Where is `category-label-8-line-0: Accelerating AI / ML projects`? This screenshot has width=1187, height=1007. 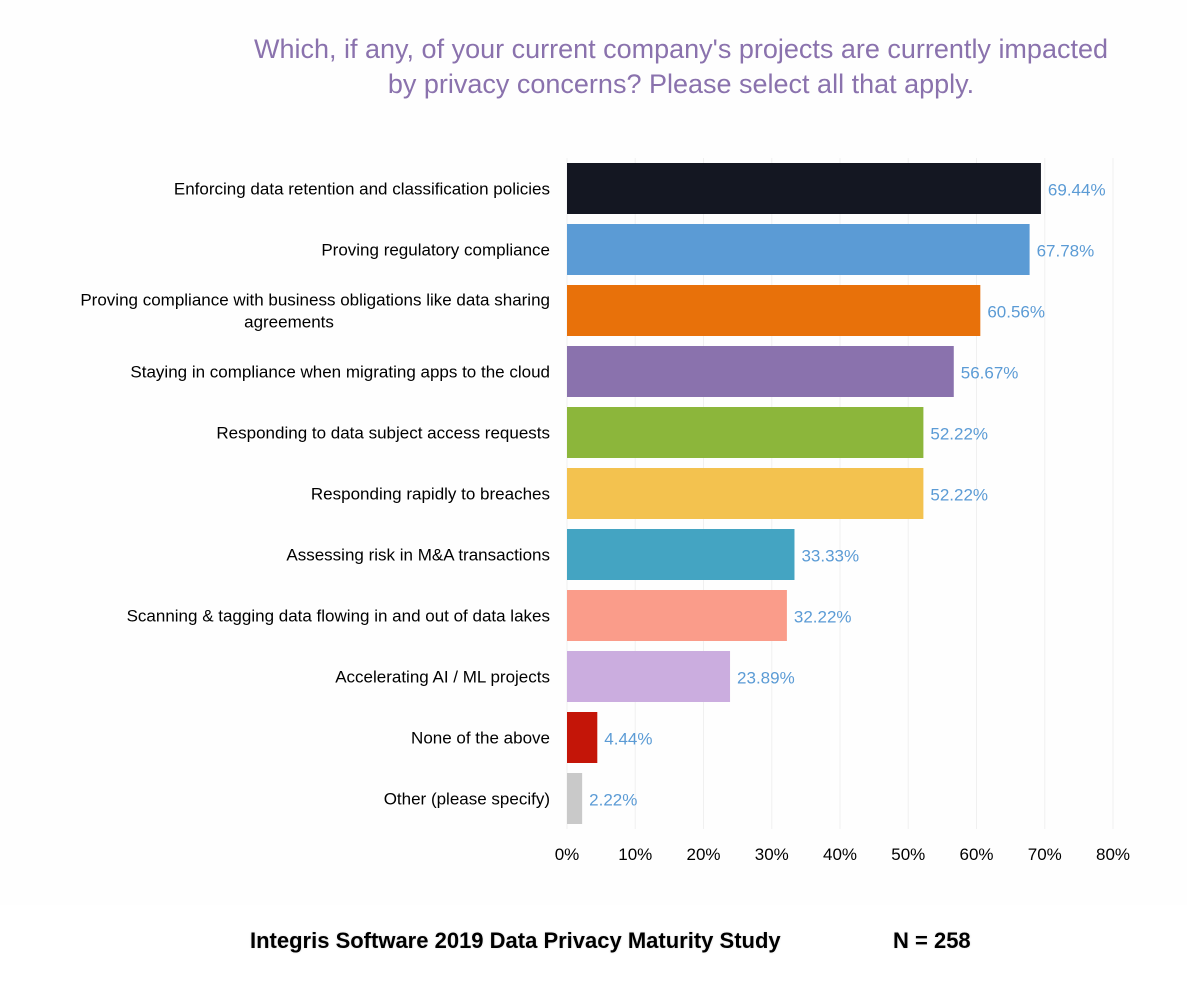
category-label-8-line-0: Accelerating AI / ML projects is located at coordinates (442, 677).